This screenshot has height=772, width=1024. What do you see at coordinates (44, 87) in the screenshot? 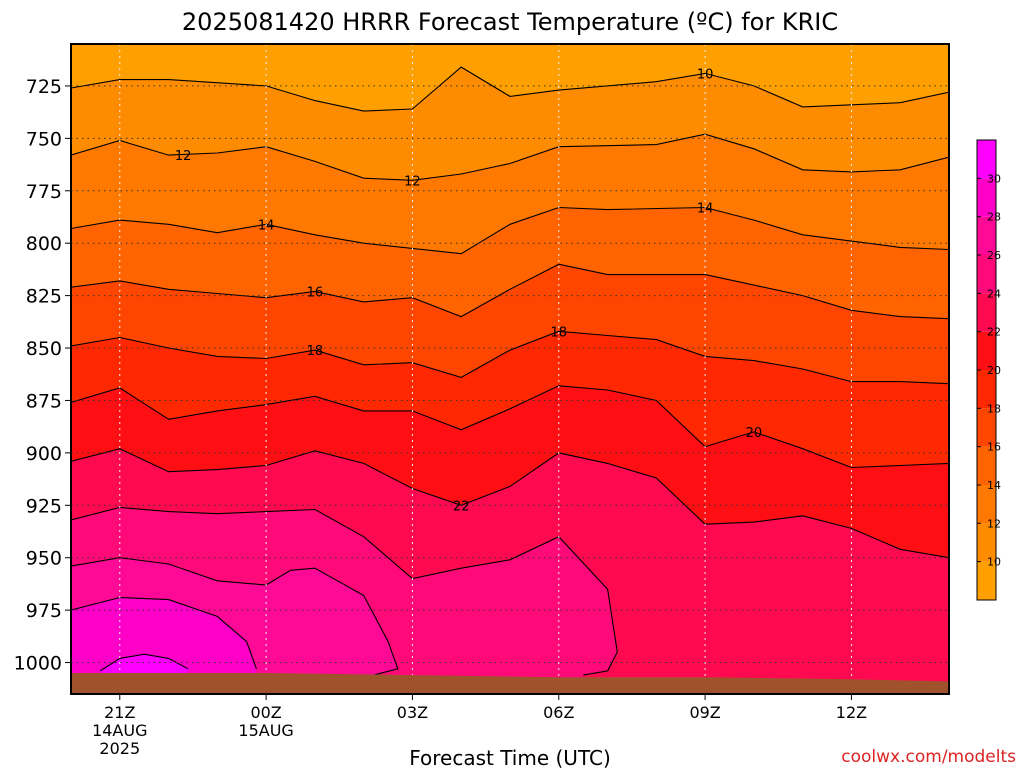
I see `y-tick-label: 725` at bounding box center [44, 87].